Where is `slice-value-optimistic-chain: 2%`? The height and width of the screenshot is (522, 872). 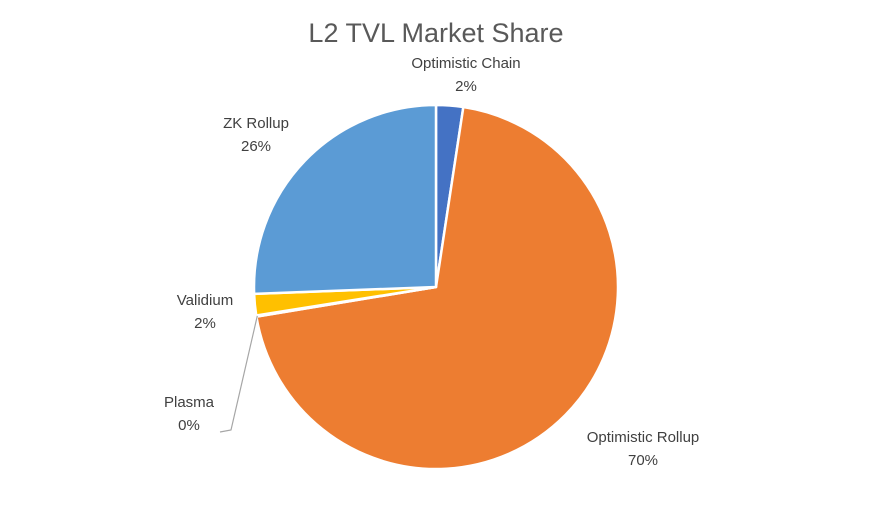 slice-value-optimistic-chain: 2% is located at coordinates (466, 86).